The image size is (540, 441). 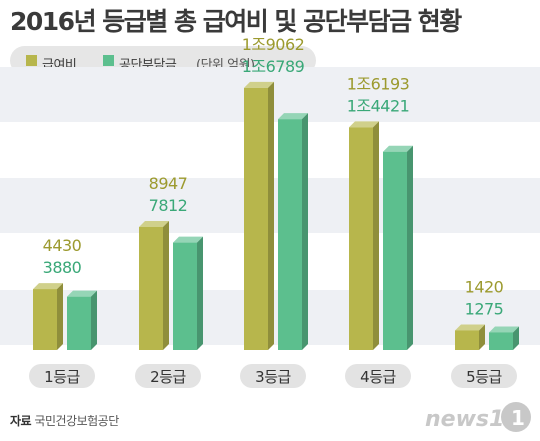 What do you see at coordinates (273, 44) in the screenshot?
I see `value-label-series1: 1조9062` at bounding box center [273, 44].